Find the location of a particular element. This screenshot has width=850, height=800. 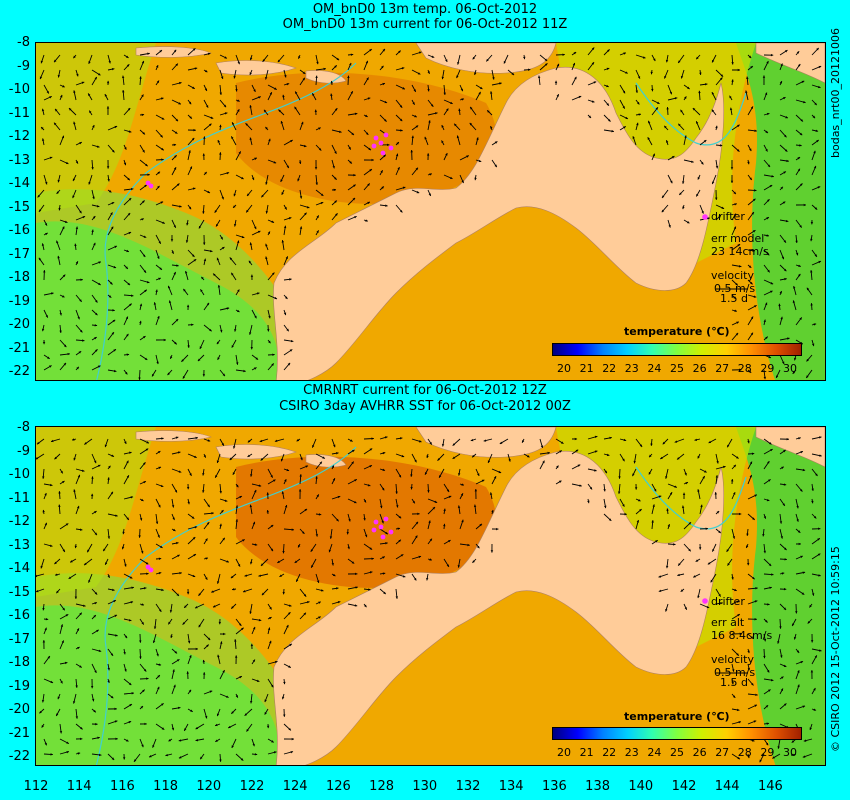

x-tick: 124 is located at coordinates (295, 786).